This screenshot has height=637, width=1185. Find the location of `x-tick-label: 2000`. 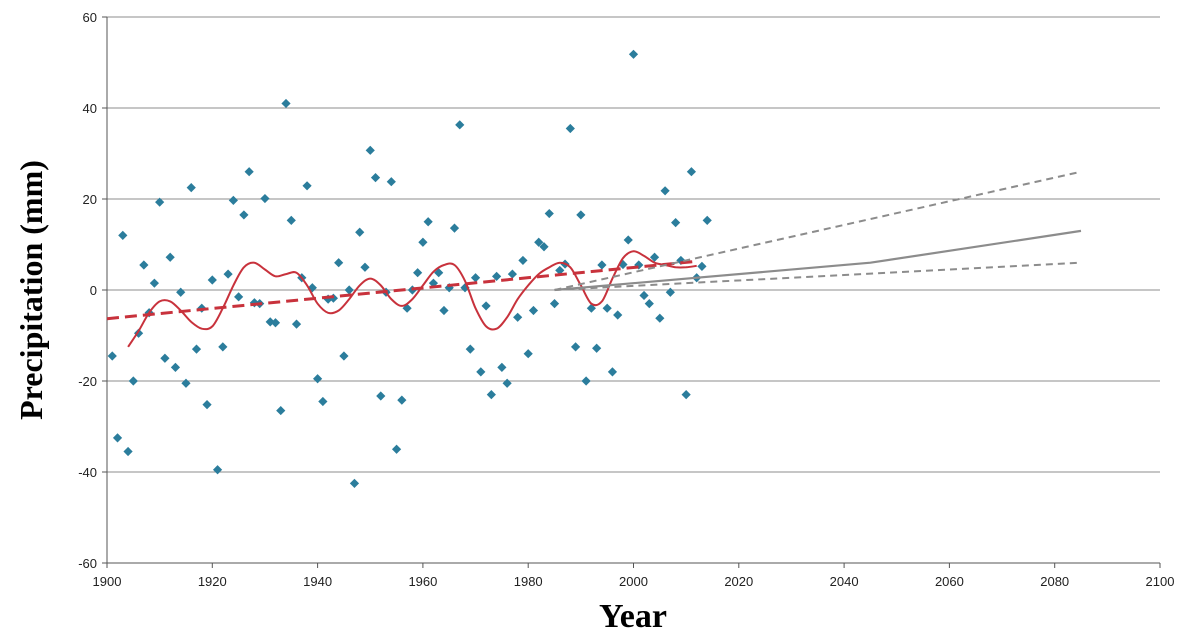

x-tick-label: 2000 is located at coordinates (633, 581).